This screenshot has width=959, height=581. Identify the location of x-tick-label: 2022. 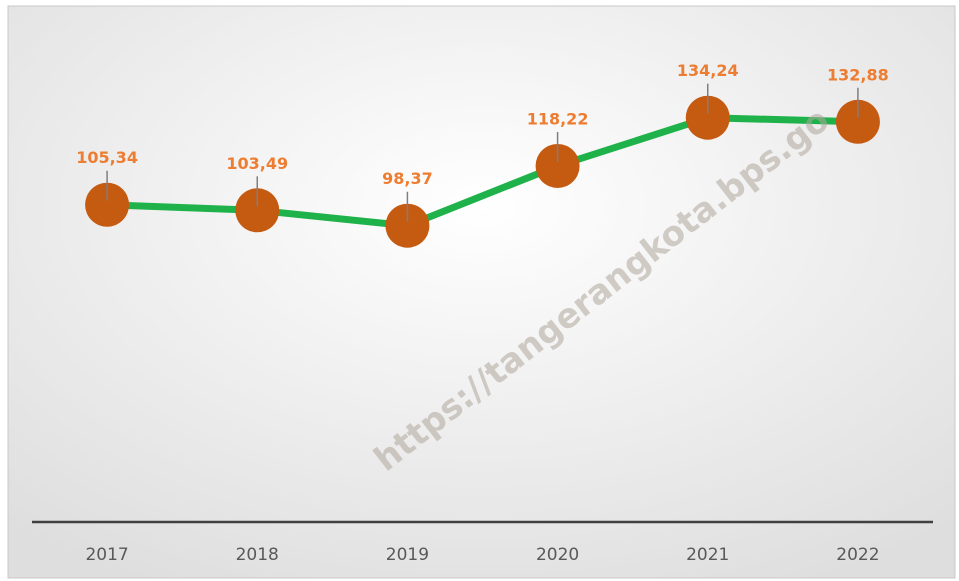
(857, 555).